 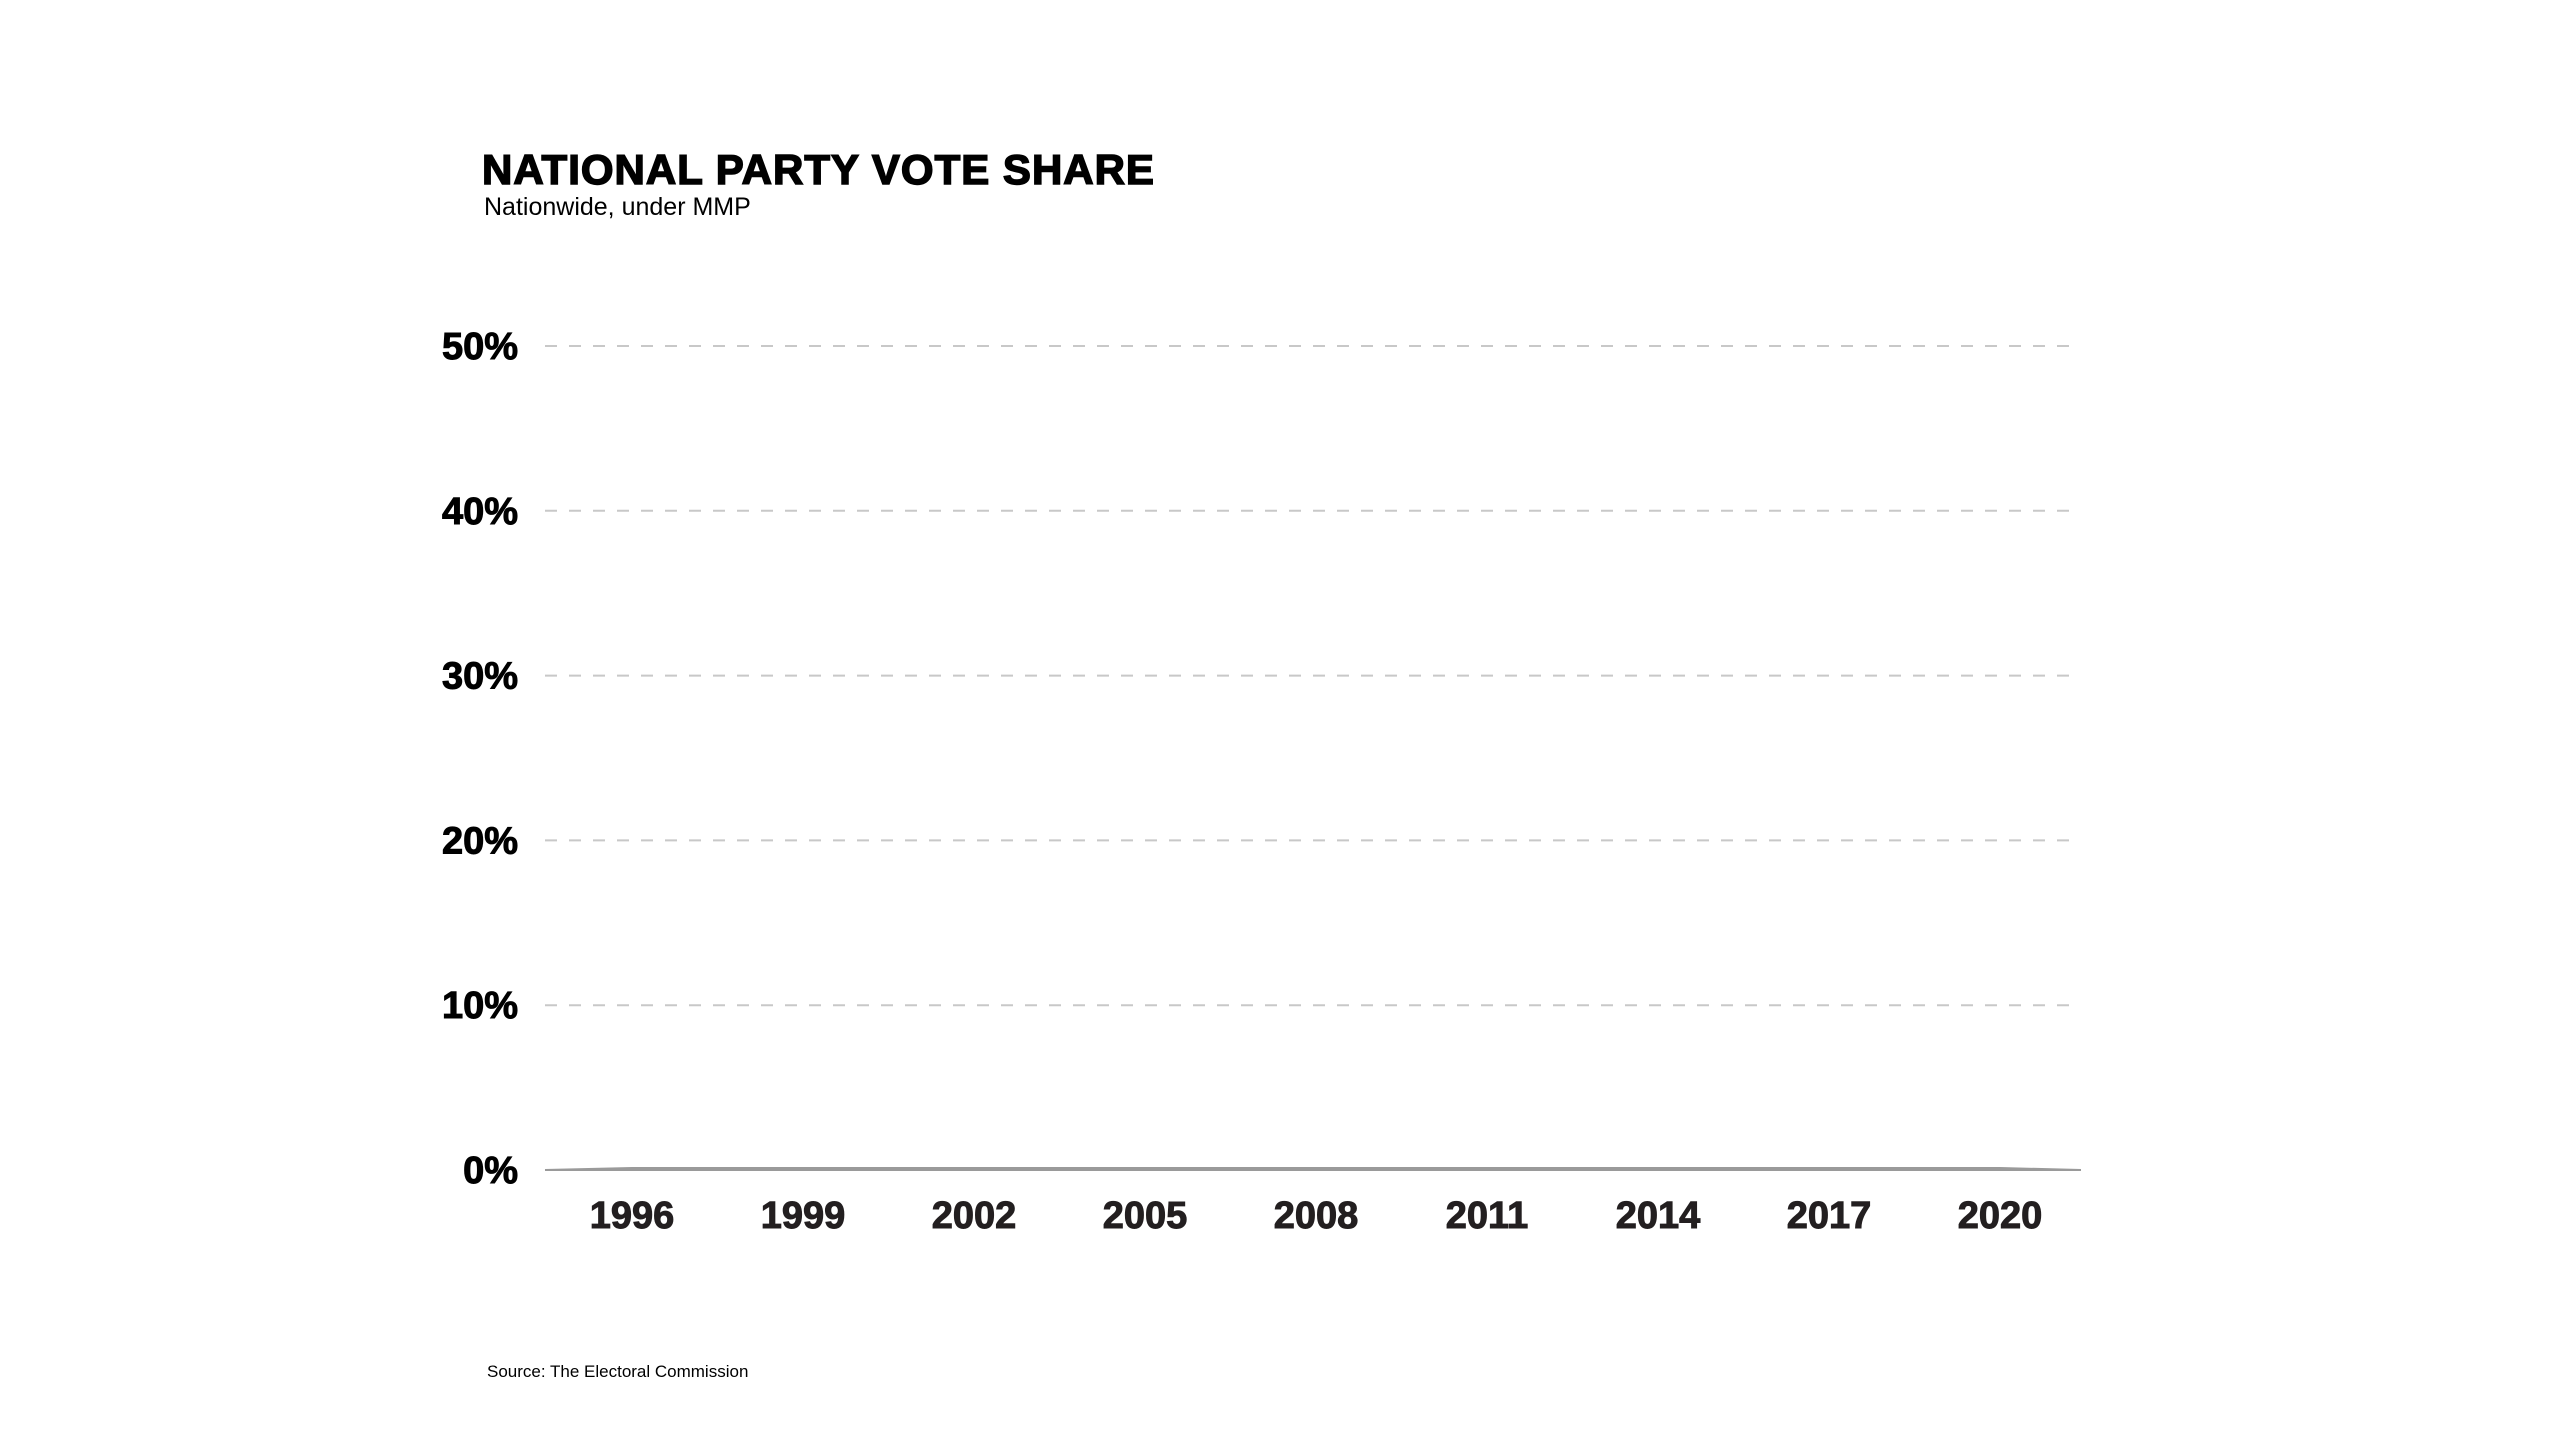 I want to click on x-tick-label: 2020, so click(x=2000, y=1216).